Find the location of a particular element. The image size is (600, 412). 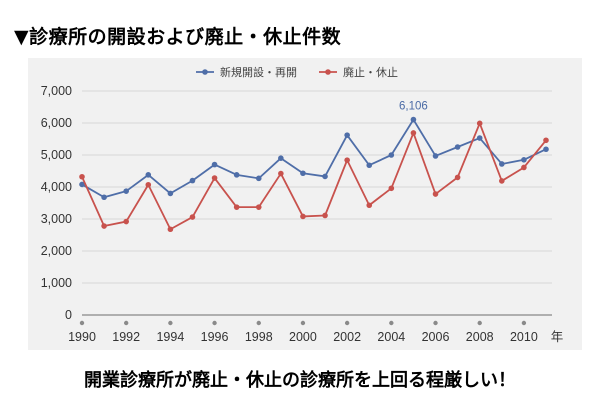

x-tick-label: 2000 is located at coordinates (303, 337).